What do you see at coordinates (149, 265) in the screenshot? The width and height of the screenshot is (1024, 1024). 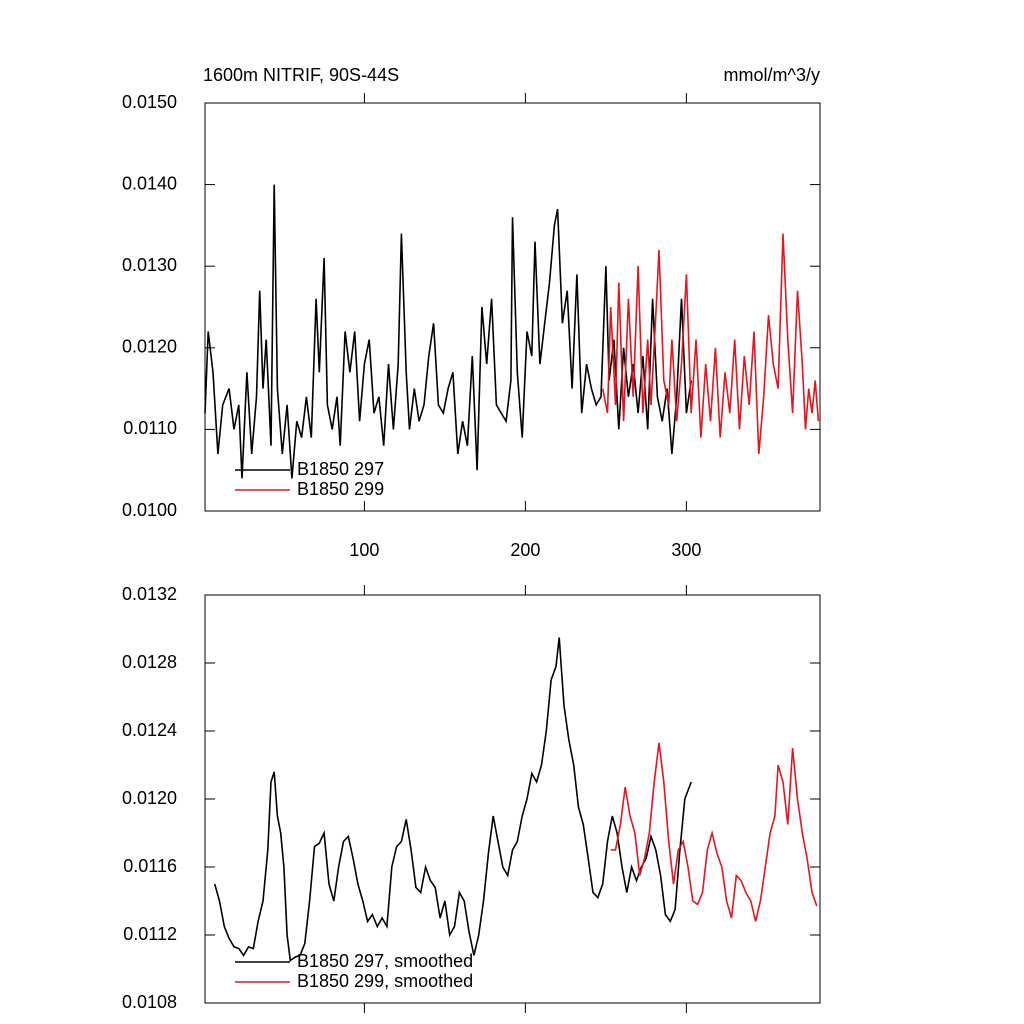 I see `y-tick-label: 0.0130` at bounding box center [149, 265].